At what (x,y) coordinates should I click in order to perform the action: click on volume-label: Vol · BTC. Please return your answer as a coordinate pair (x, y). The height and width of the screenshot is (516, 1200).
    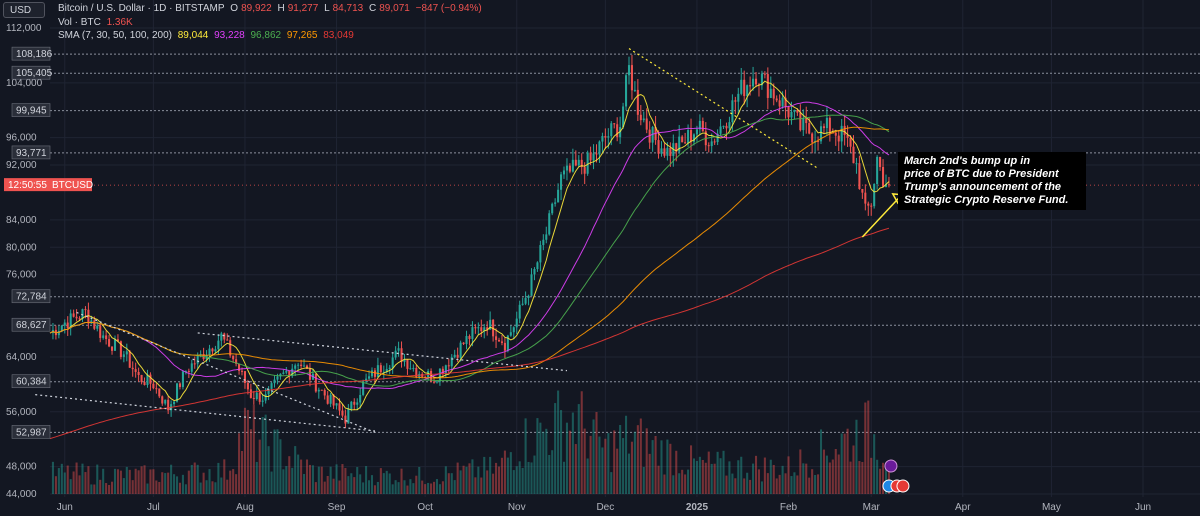
    Looking at the image, I should click on (79, 22).